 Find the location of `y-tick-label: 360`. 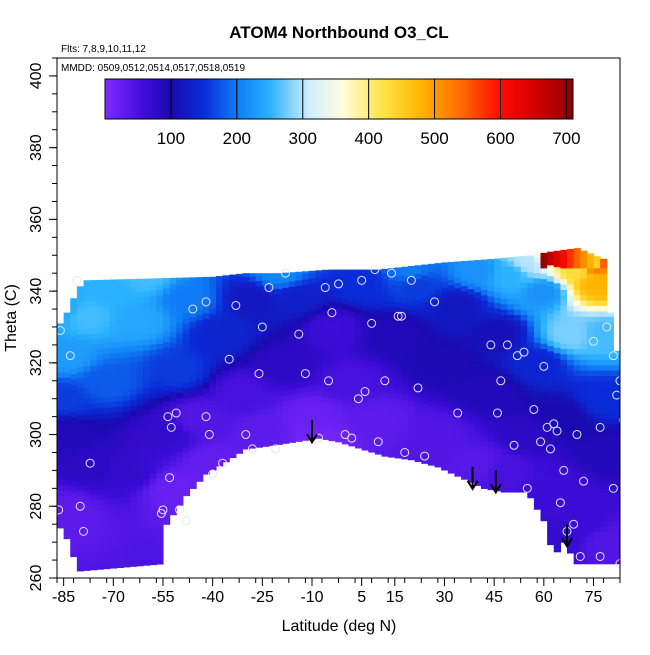

y-tick-label: 360 is located at coordinates (36, 219).